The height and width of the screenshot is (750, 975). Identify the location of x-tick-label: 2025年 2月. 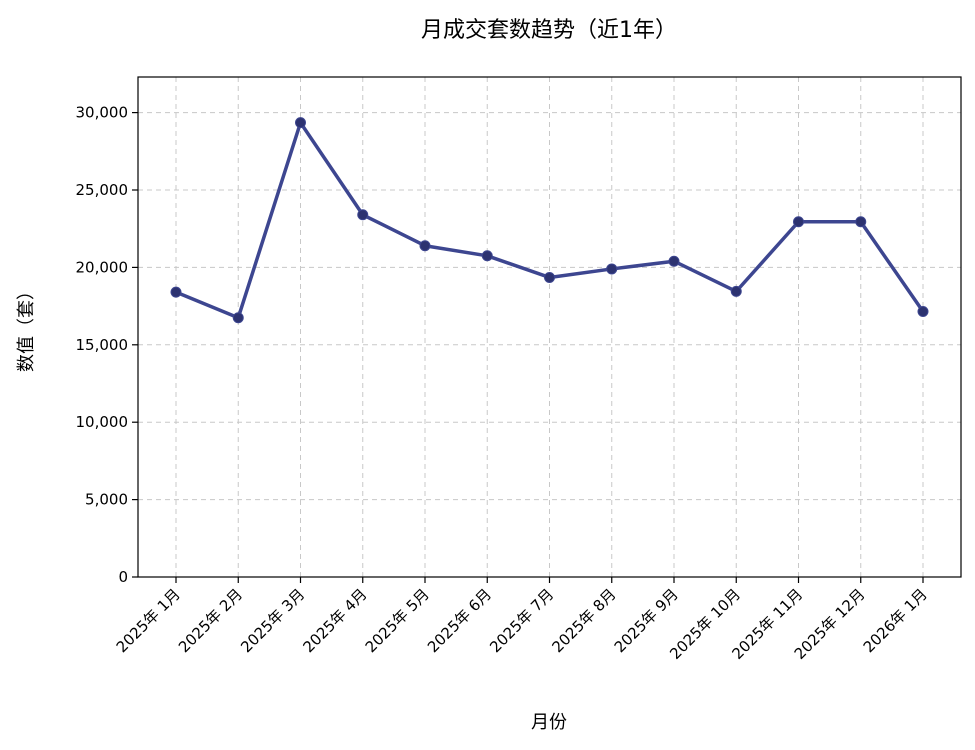
(210, 620).